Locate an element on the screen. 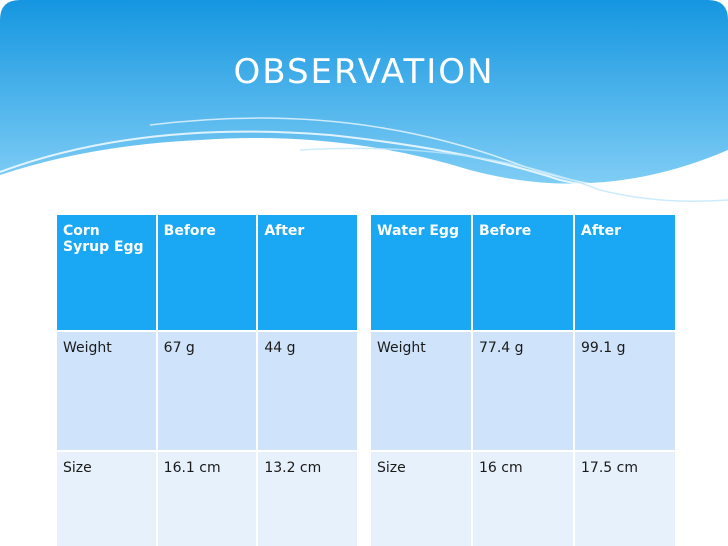 The image size is (728, 546). table-row: Weight 67 g 44 g is located at coordinates (207, 391).